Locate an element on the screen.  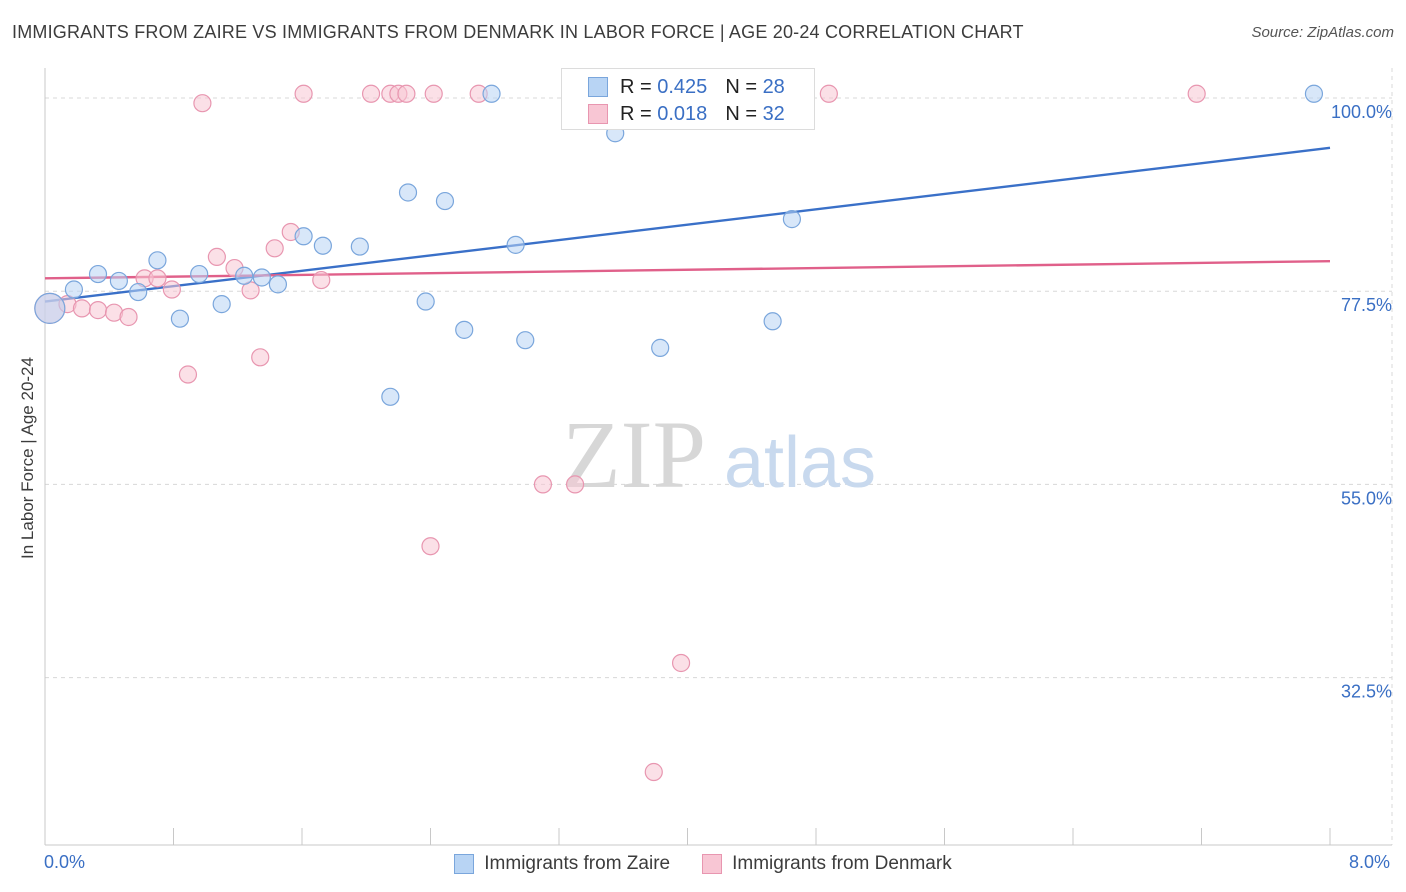
legend-label-zaire: Immigrants from Zaire is located at coordinates (577, 863).